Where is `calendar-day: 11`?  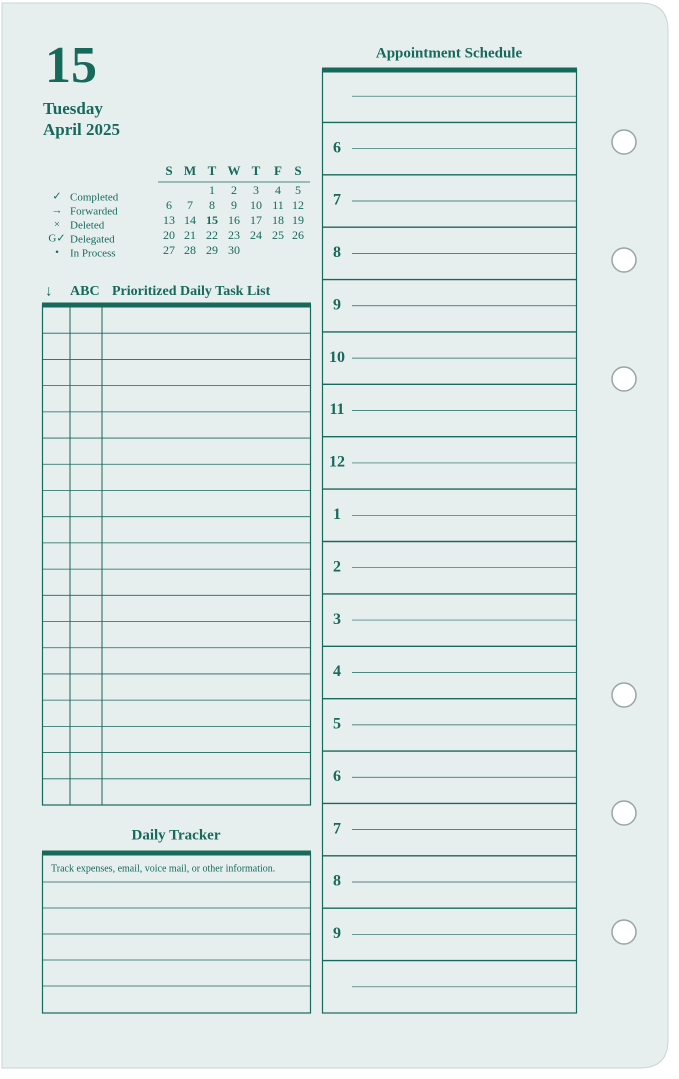 calendar-day: 11 is located at coordinates (278, 205).